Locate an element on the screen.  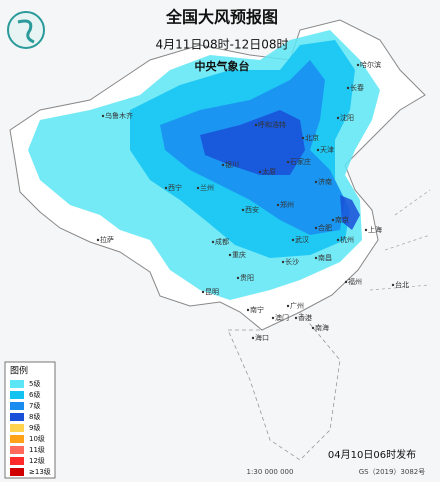
scale: 1:30 000 000 is located at coordinates (270, 472).